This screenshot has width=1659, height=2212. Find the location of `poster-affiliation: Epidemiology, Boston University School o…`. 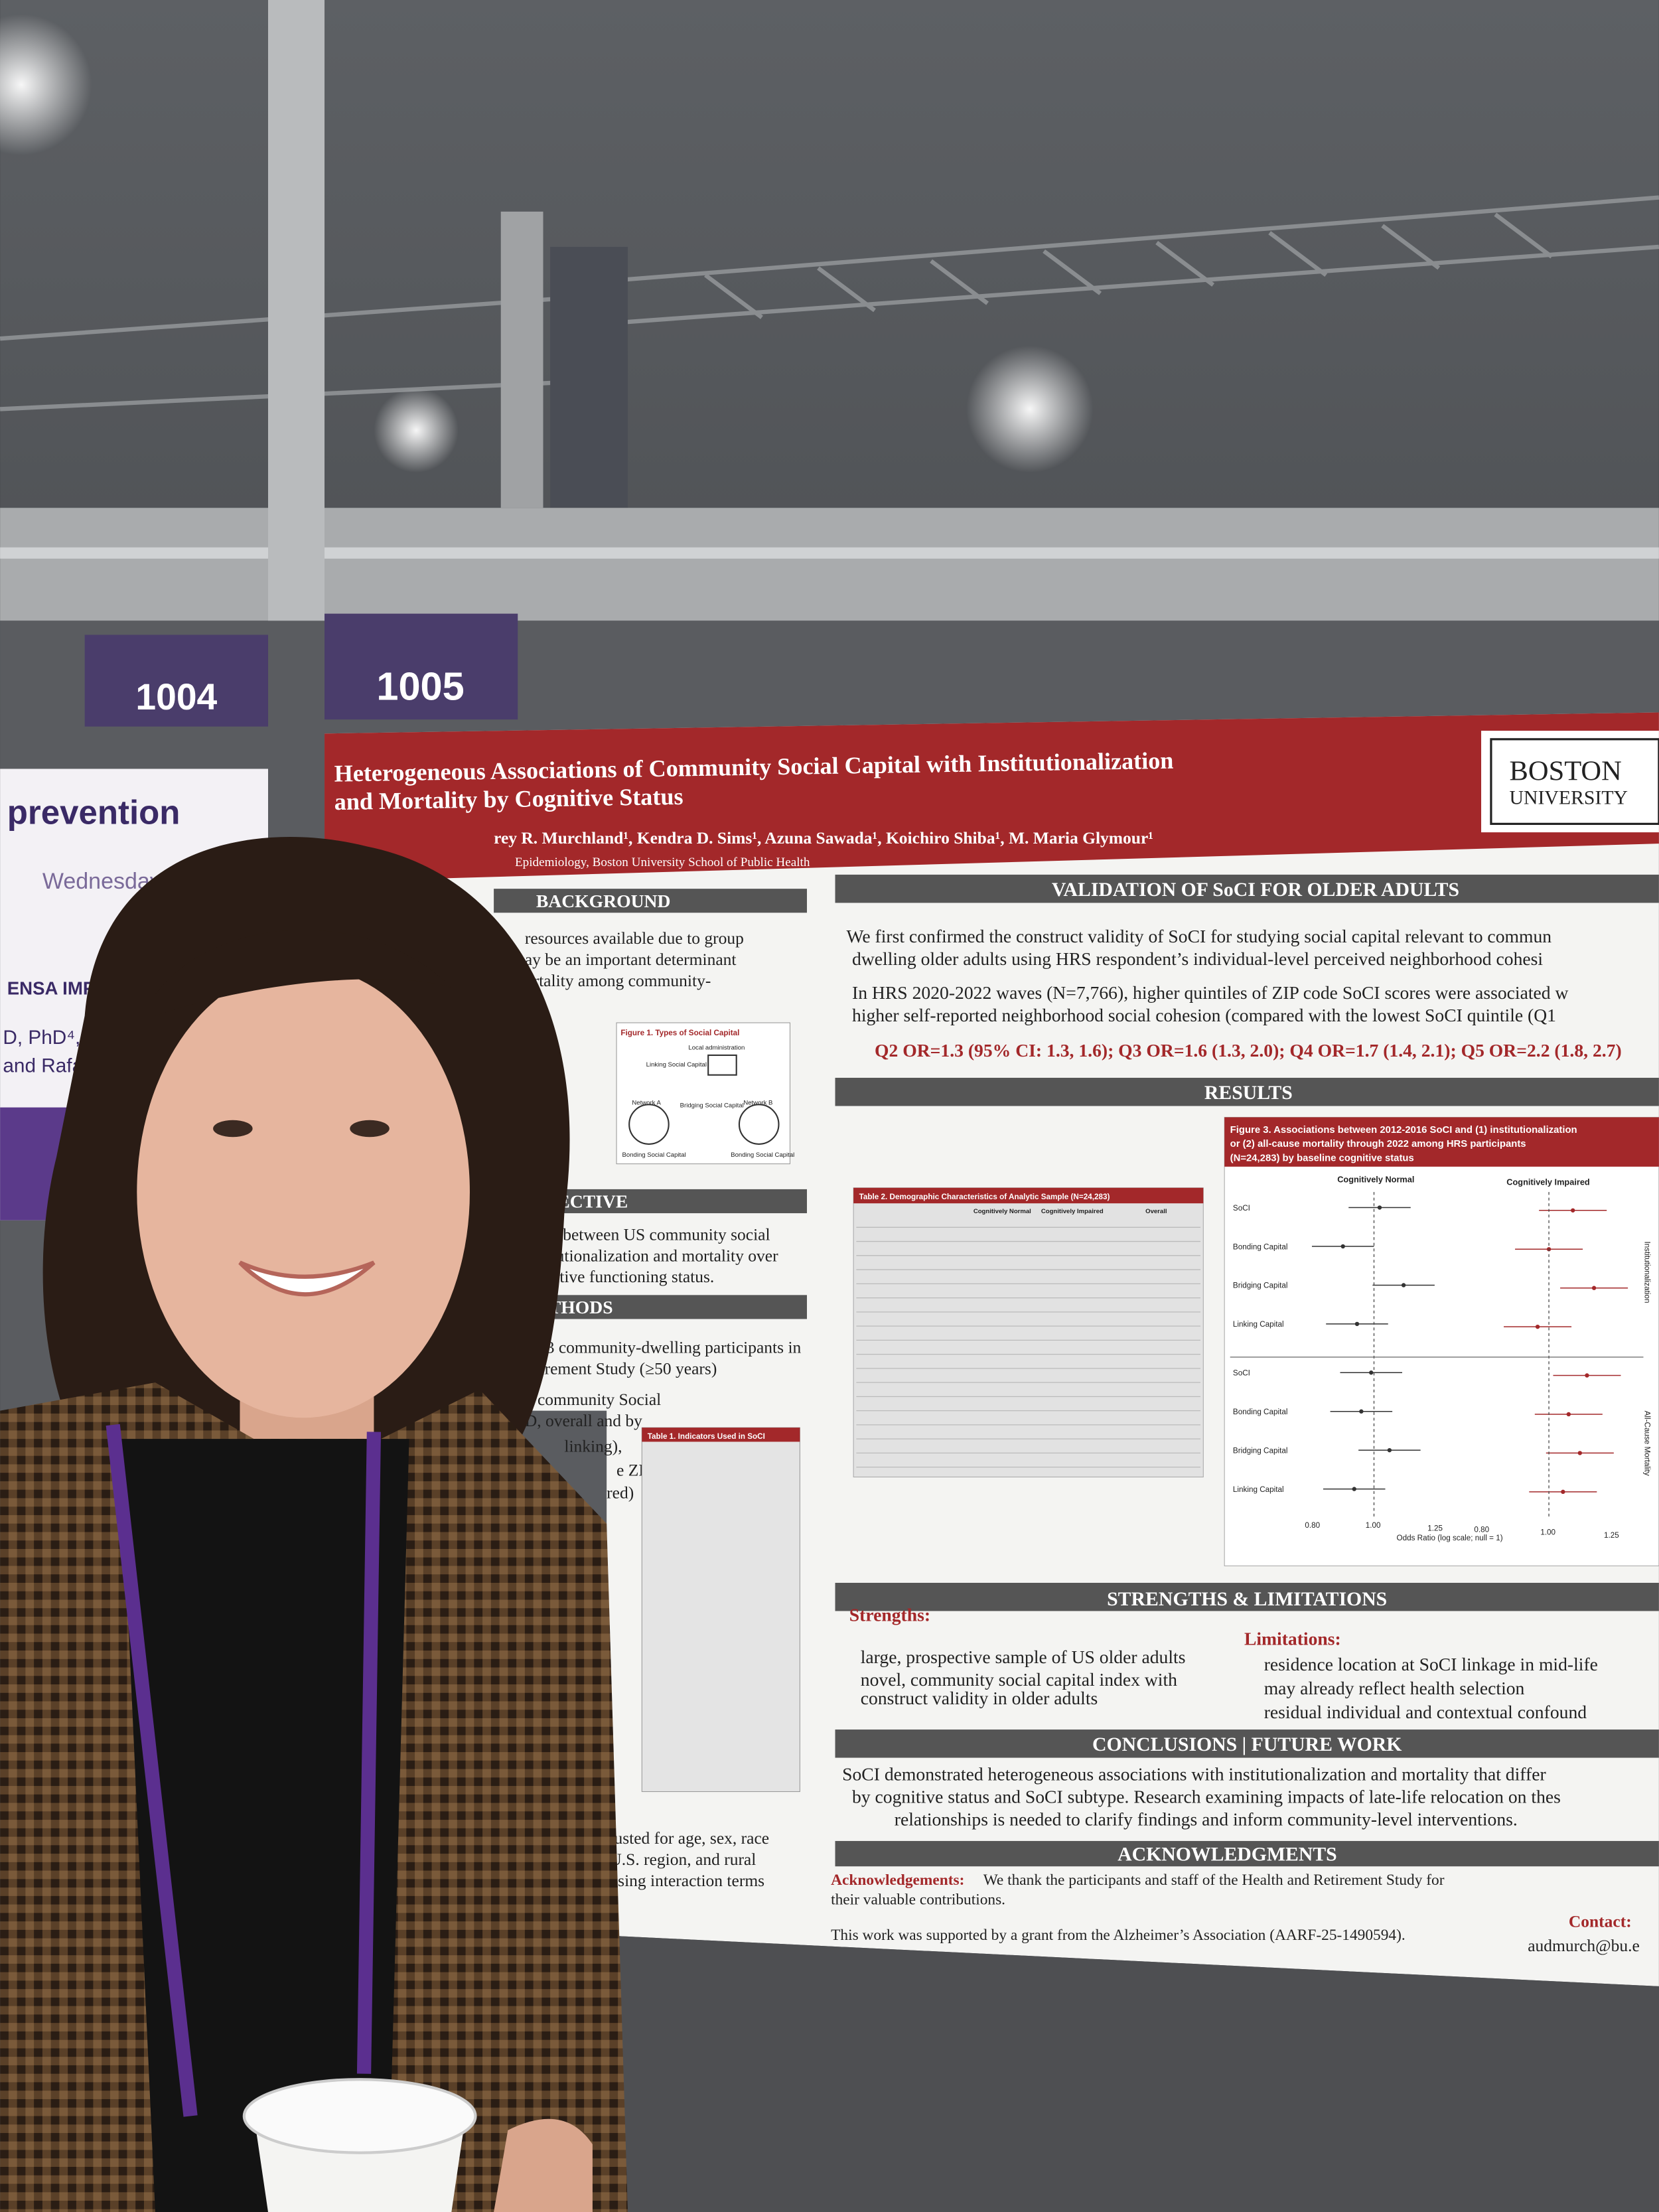

poster-affiliation: Epidemiology, Boston University School o… is located at coordinates (662, 862).